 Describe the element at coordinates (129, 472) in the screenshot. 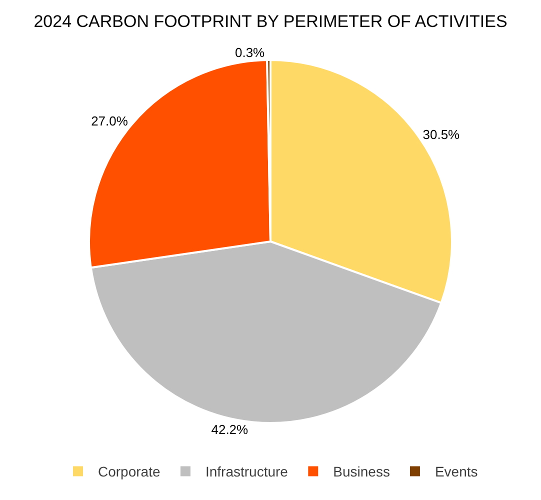

I see `legend-label: Corporate` at that location.